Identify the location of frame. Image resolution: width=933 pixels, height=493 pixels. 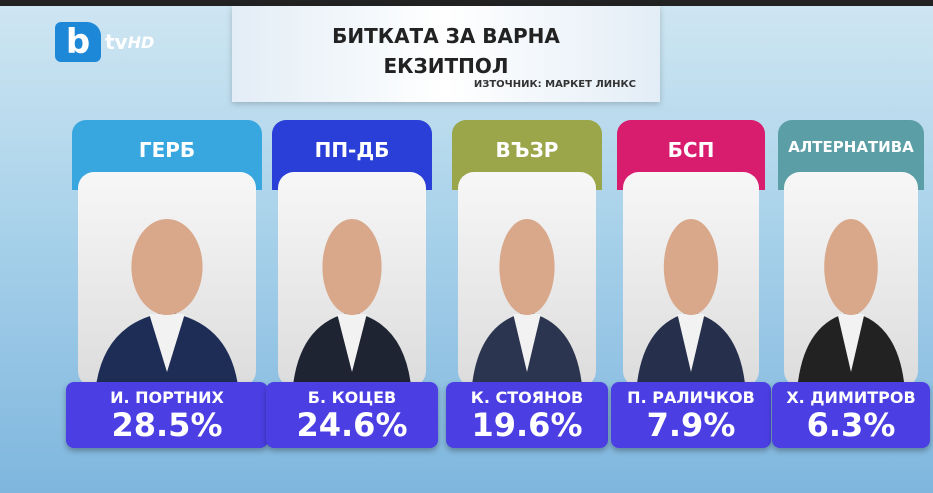
(466, 3).